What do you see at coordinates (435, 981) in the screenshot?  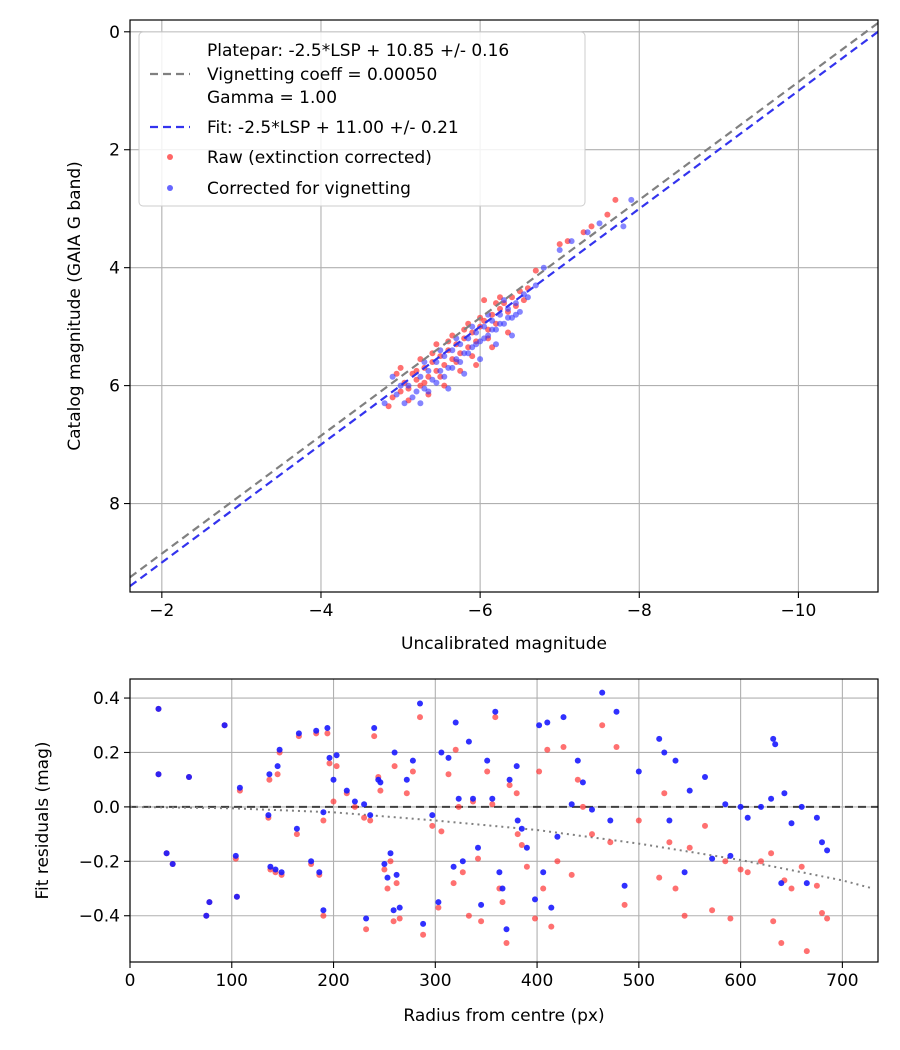 I see `x-tick-label: 300` at bounding box center [435, 981].